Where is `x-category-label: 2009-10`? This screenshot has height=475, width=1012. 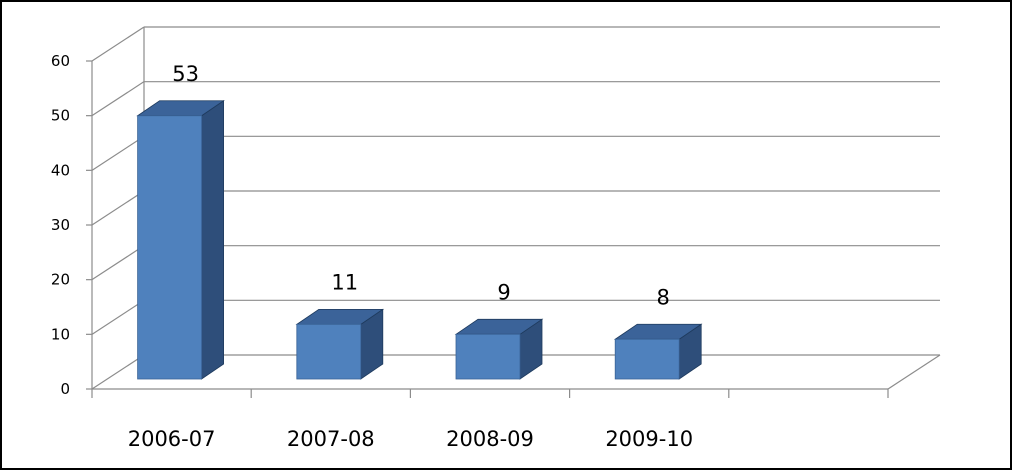 x-category-label: 2009-10 is located at coordinates (649, 439).